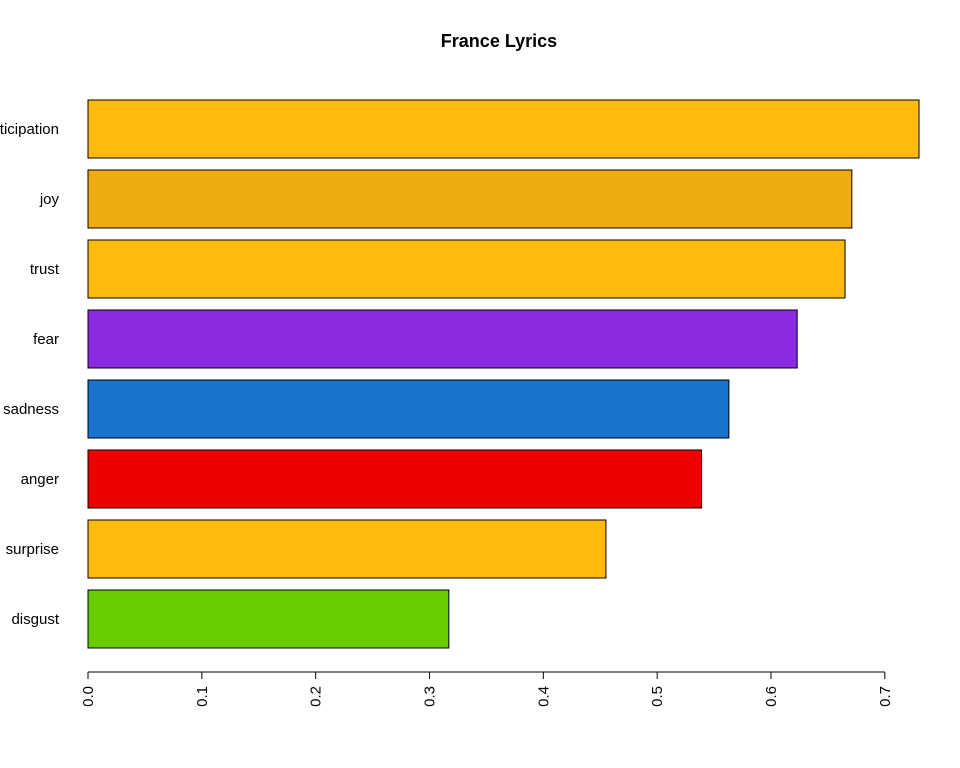 The image size is (960, 768). Describe the element at coordinates (31, 409) in the screenshot. I see `category-label-sadness: sadness` at that location.